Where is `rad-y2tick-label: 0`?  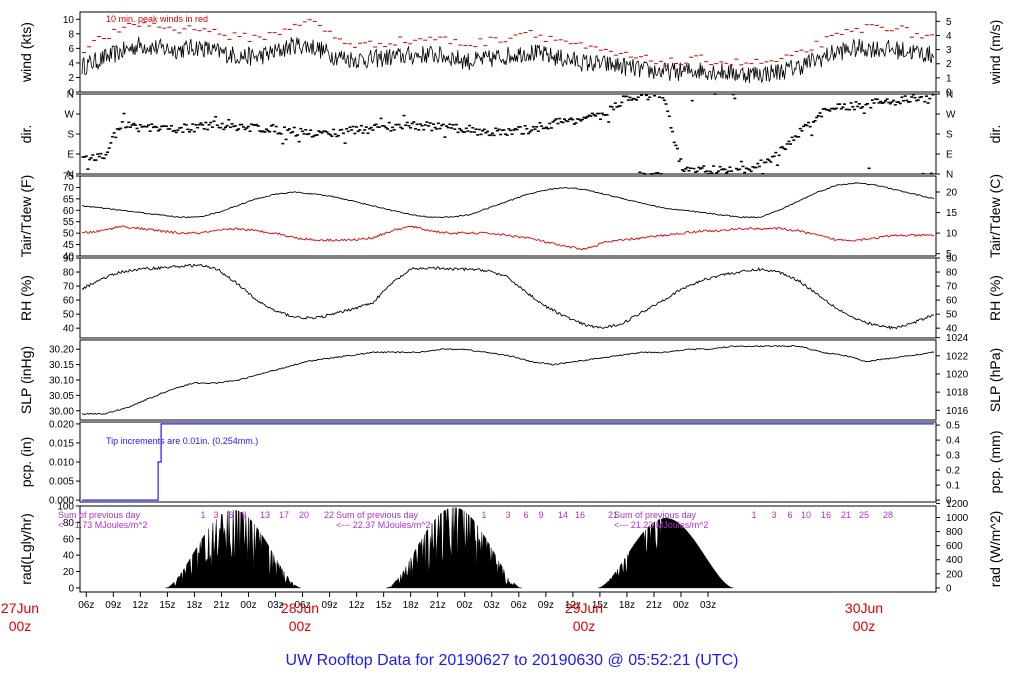 rad-y2tick-label: 0 is located at coordinates (949, 588).